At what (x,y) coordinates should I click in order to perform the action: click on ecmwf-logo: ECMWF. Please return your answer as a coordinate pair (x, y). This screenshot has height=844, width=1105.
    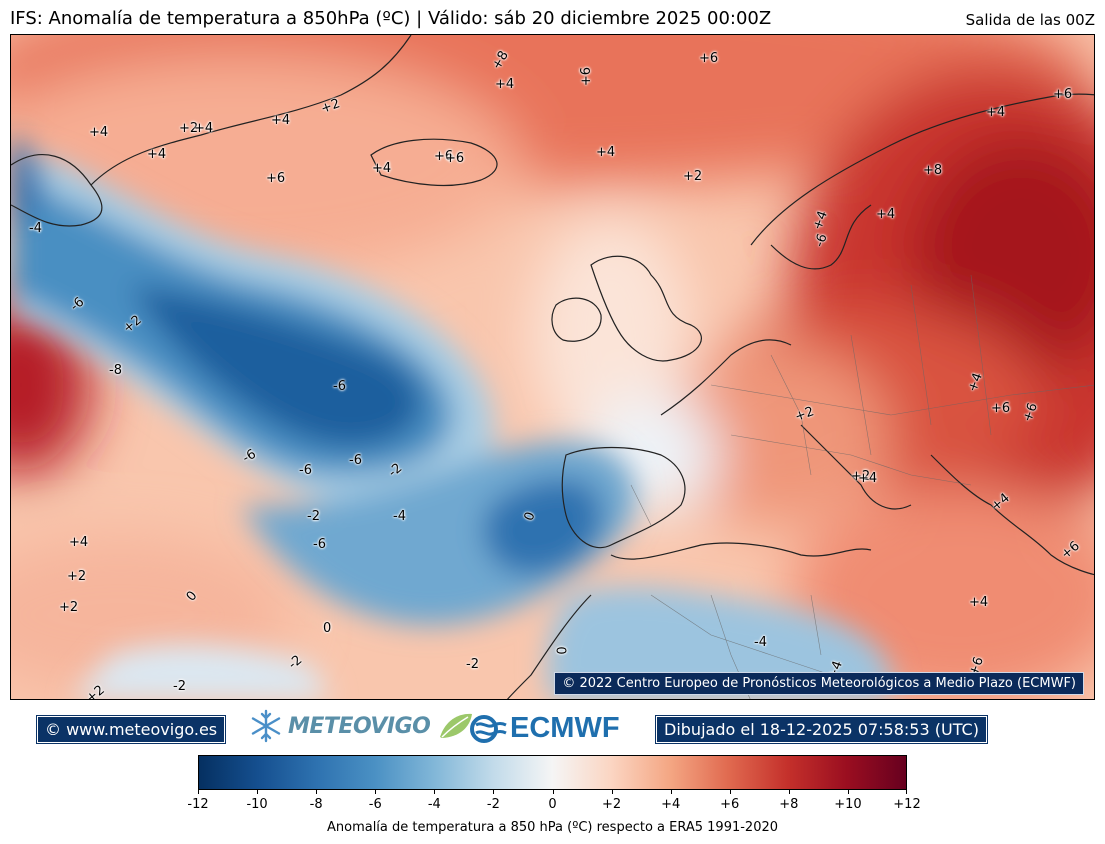
    Looking at the image, I should click on (545, 728).